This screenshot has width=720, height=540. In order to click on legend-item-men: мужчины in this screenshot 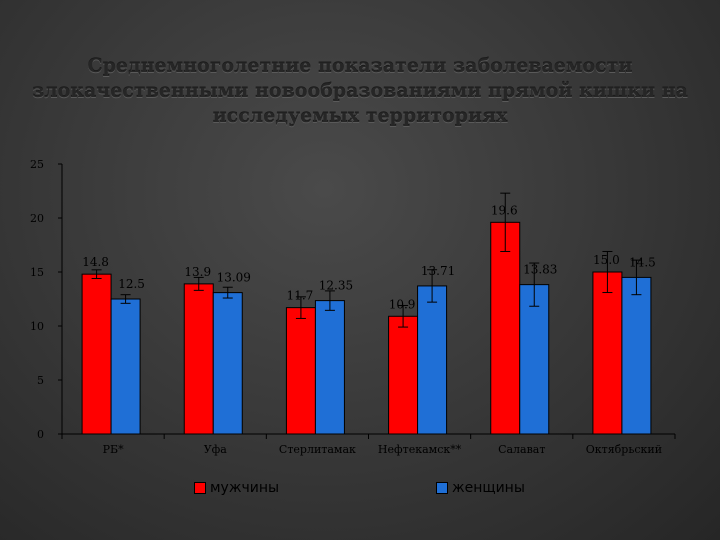, I will do `click(236, 488)`.